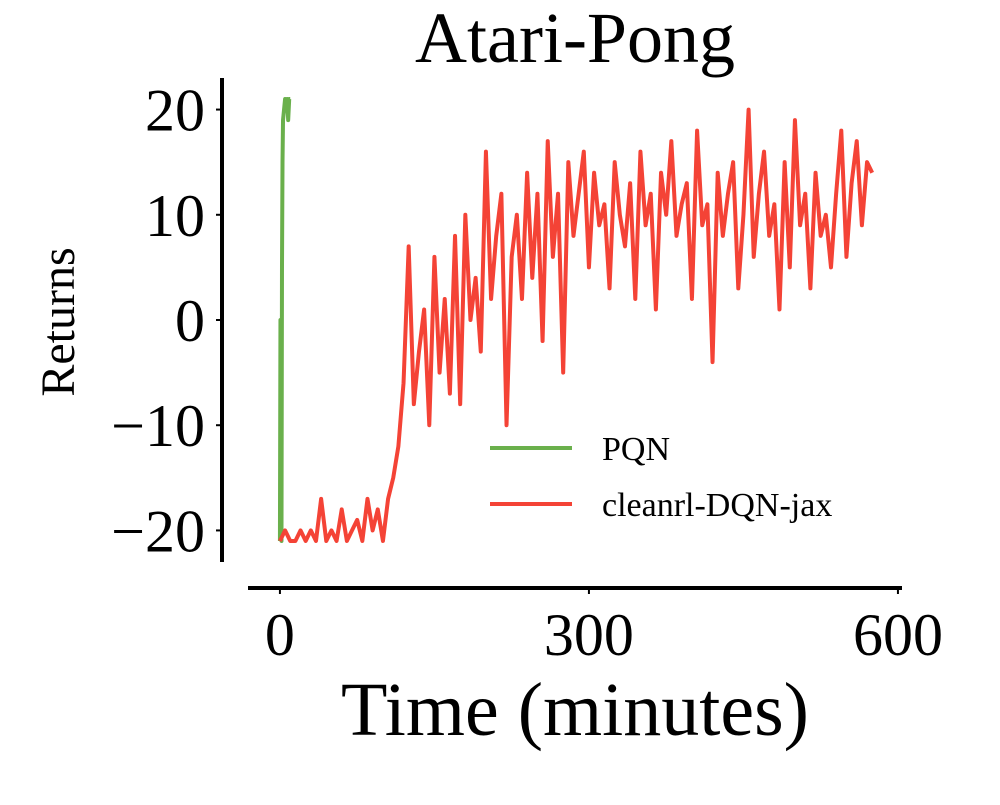  Describe the element at coordinates (717, 505) in the screenshot. I see `legend-label: cleanrl-DQN-jax` at that location.